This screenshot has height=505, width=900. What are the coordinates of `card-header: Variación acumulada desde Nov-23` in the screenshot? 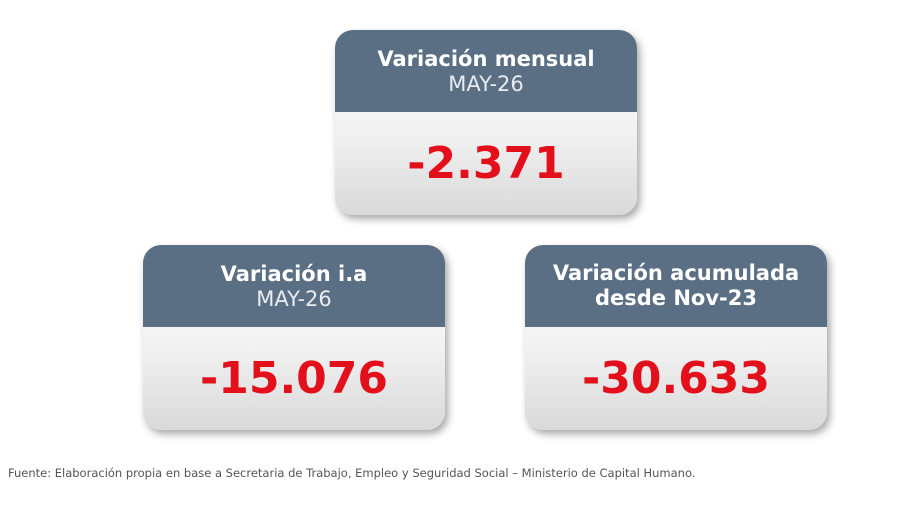 It's located at (676, 286).